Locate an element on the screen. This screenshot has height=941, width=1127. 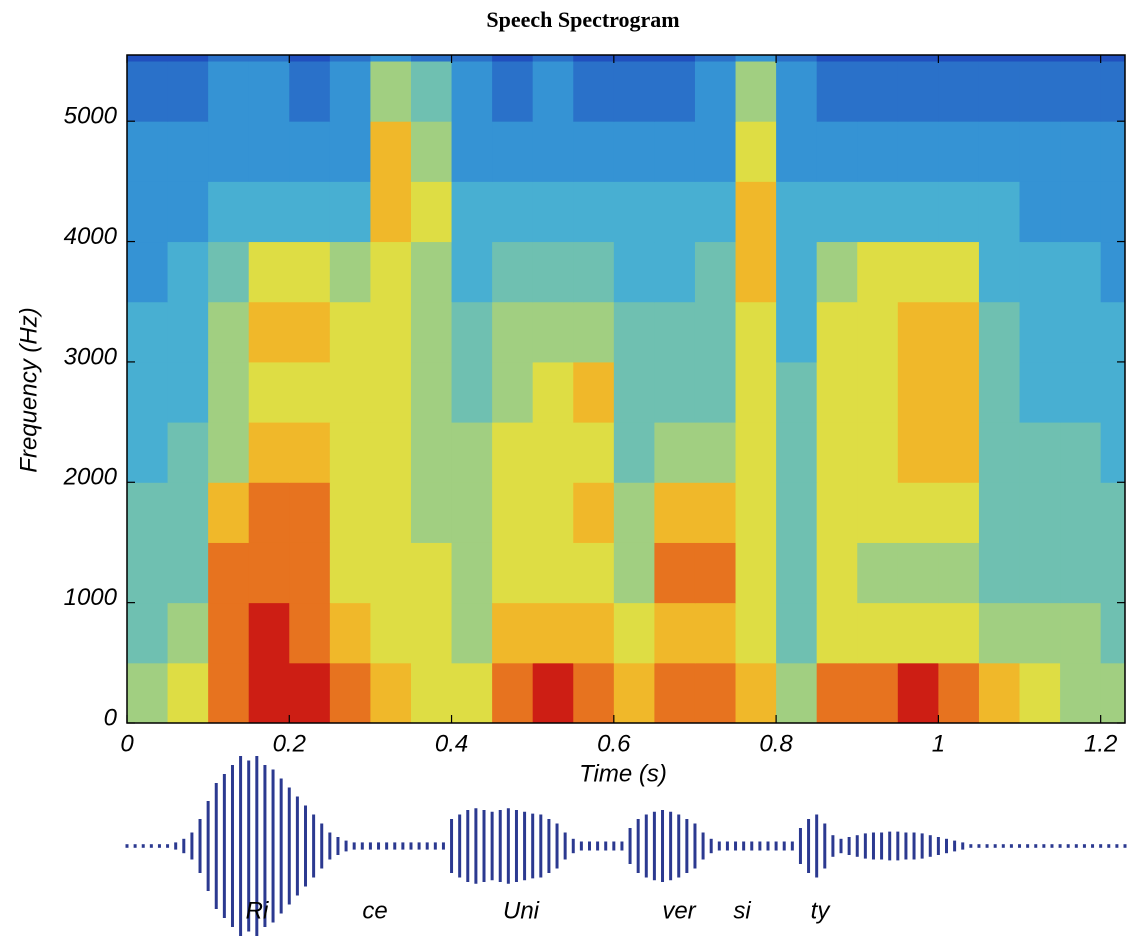
syllable-label: Ri is located at coordinates (257, 910).